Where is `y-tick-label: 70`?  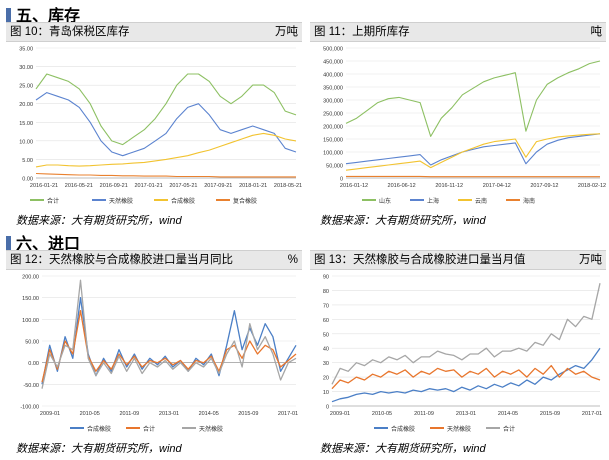 y-tick-label: 70 is located at coordinates (326, 306).